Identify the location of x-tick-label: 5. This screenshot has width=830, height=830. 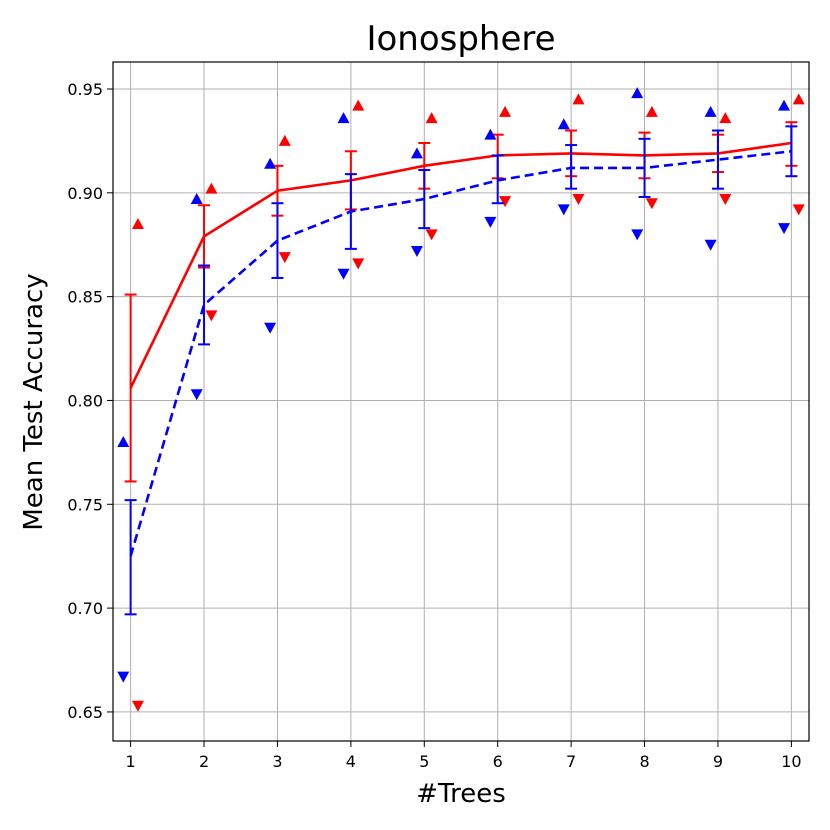
(424, 761).